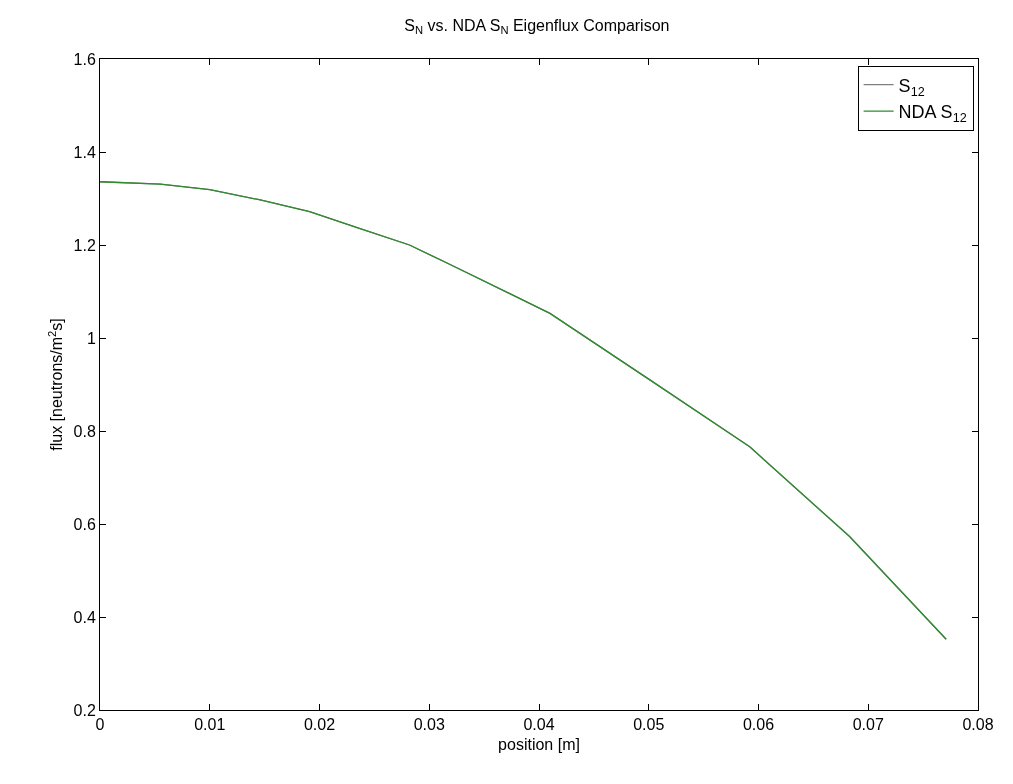 The height and width of the screenshot is (784, 1013). I want to click on x-tick-label: 0.04, so click(539, 725).